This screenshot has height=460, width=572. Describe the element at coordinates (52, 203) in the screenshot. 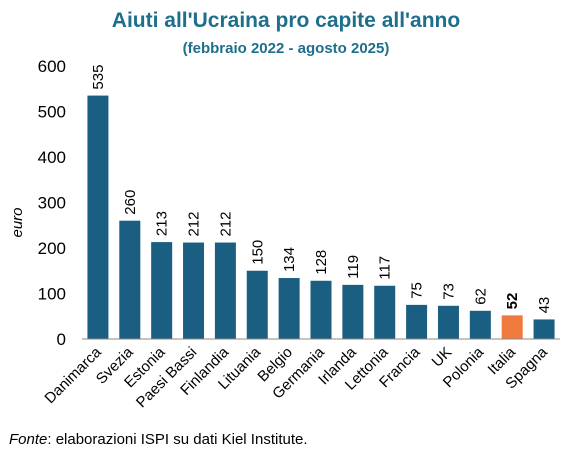

I see `y-tick-label: 300` at that location.